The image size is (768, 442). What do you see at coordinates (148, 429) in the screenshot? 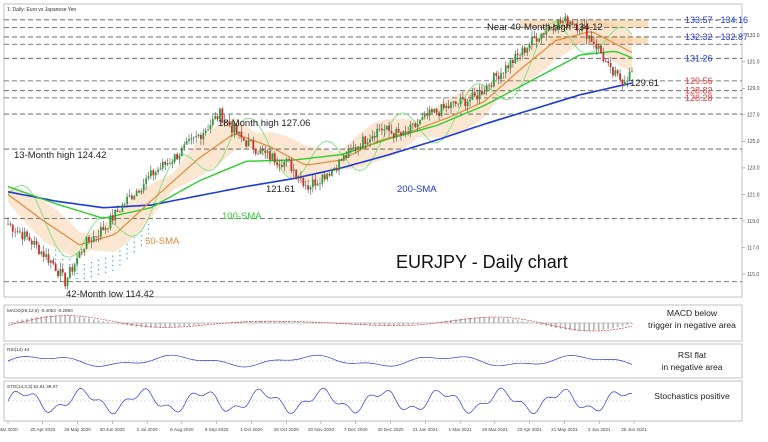
I see `x-tick-label: 3 Jul 2020` at bounding box center [148, 429].